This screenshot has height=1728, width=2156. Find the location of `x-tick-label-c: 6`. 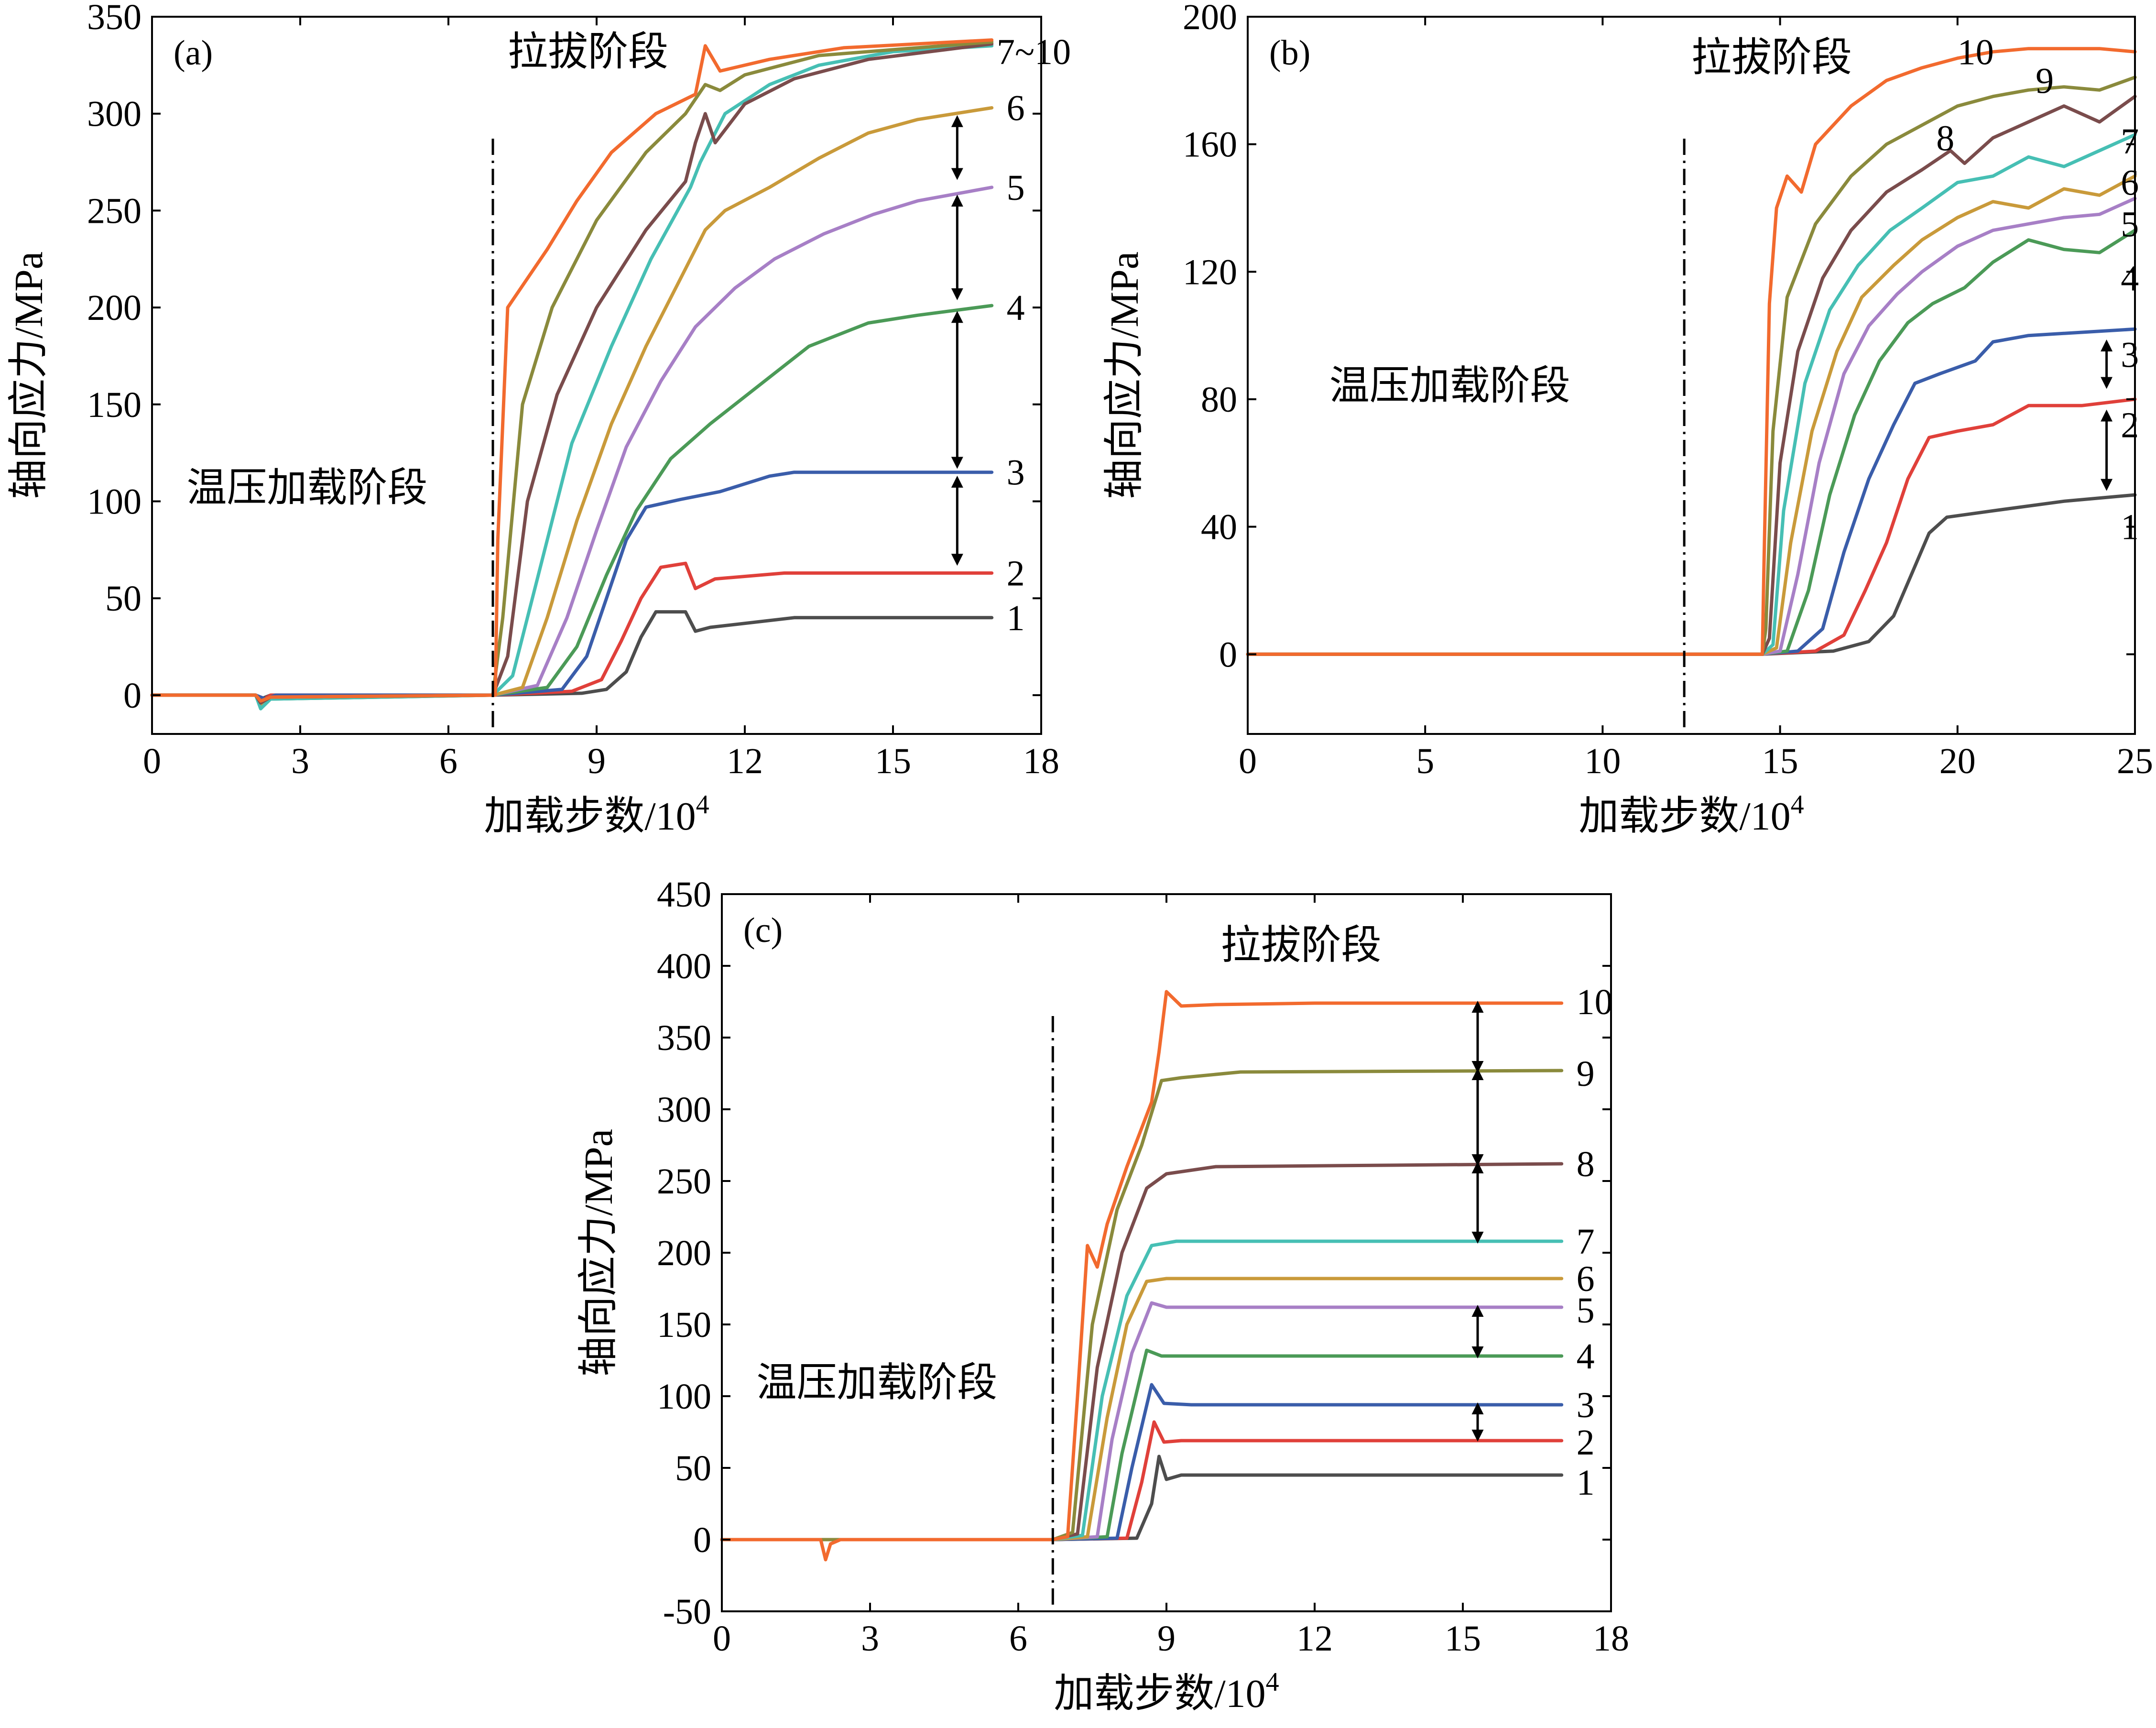

x-tick-label-c: 6 is located at coordinates (1018, 1639).